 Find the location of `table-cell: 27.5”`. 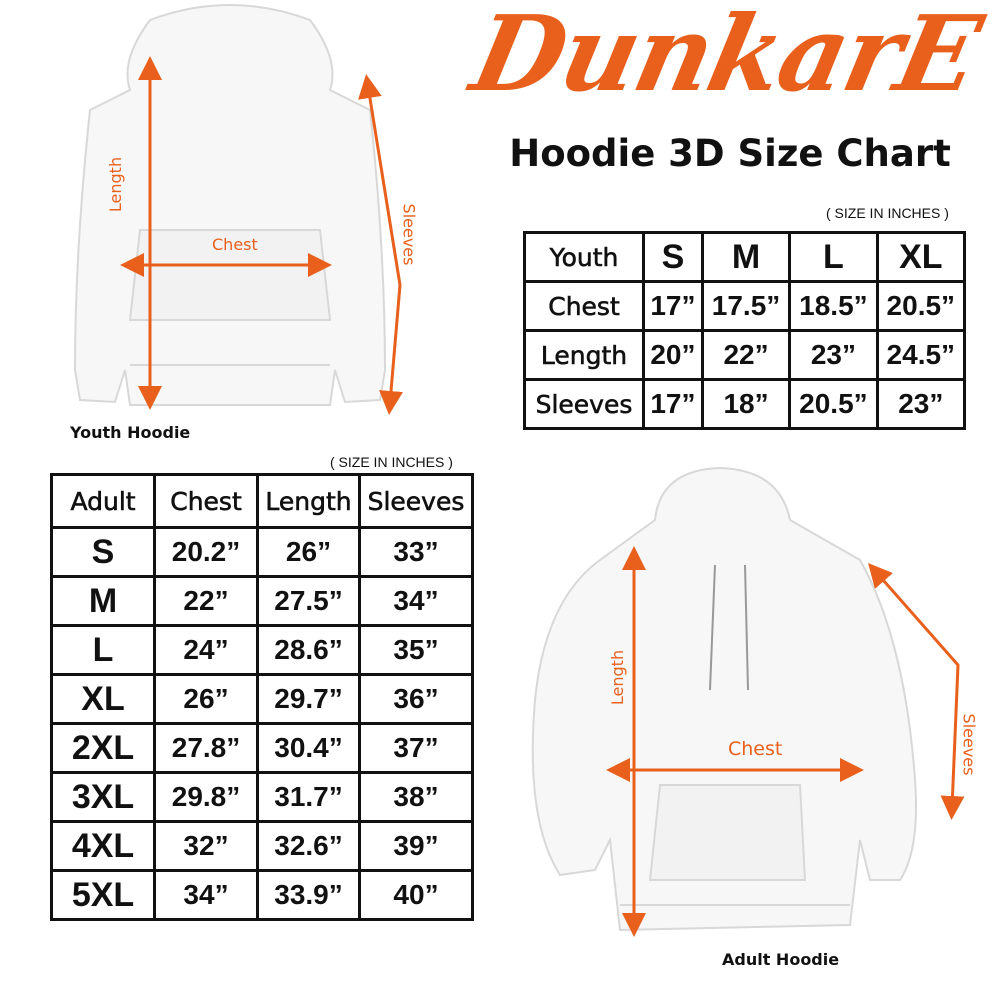

table-cell: 27.5” is located at coordinates (308, 601).